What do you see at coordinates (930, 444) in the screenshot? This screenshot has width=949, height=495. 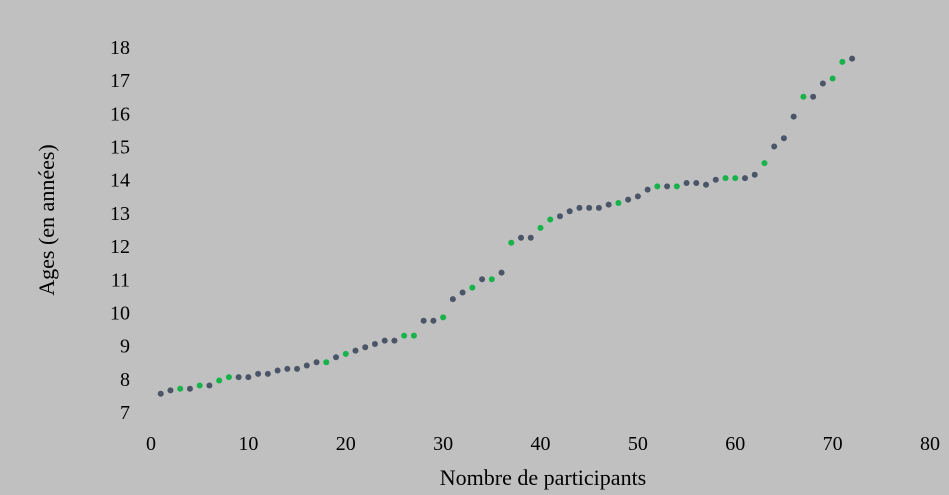 I see `x-tick-label: 80` at bounding box center [930, 444].